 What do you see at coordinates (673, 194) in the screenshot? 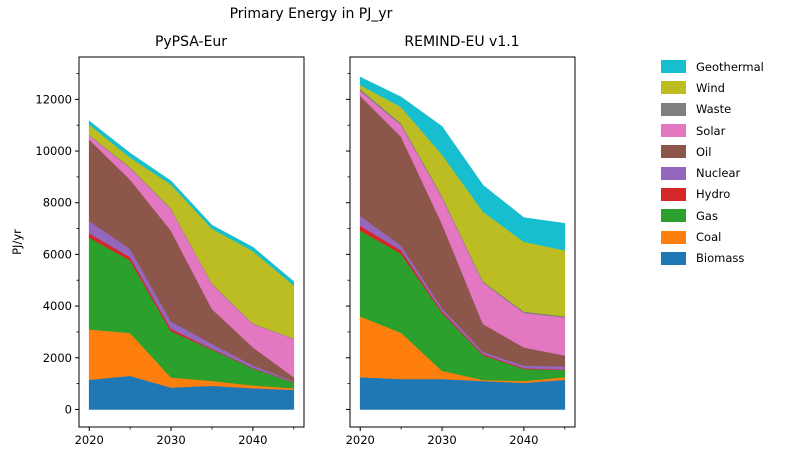
I see `legend-swatch-hydro` at bounding box center [673, 194].